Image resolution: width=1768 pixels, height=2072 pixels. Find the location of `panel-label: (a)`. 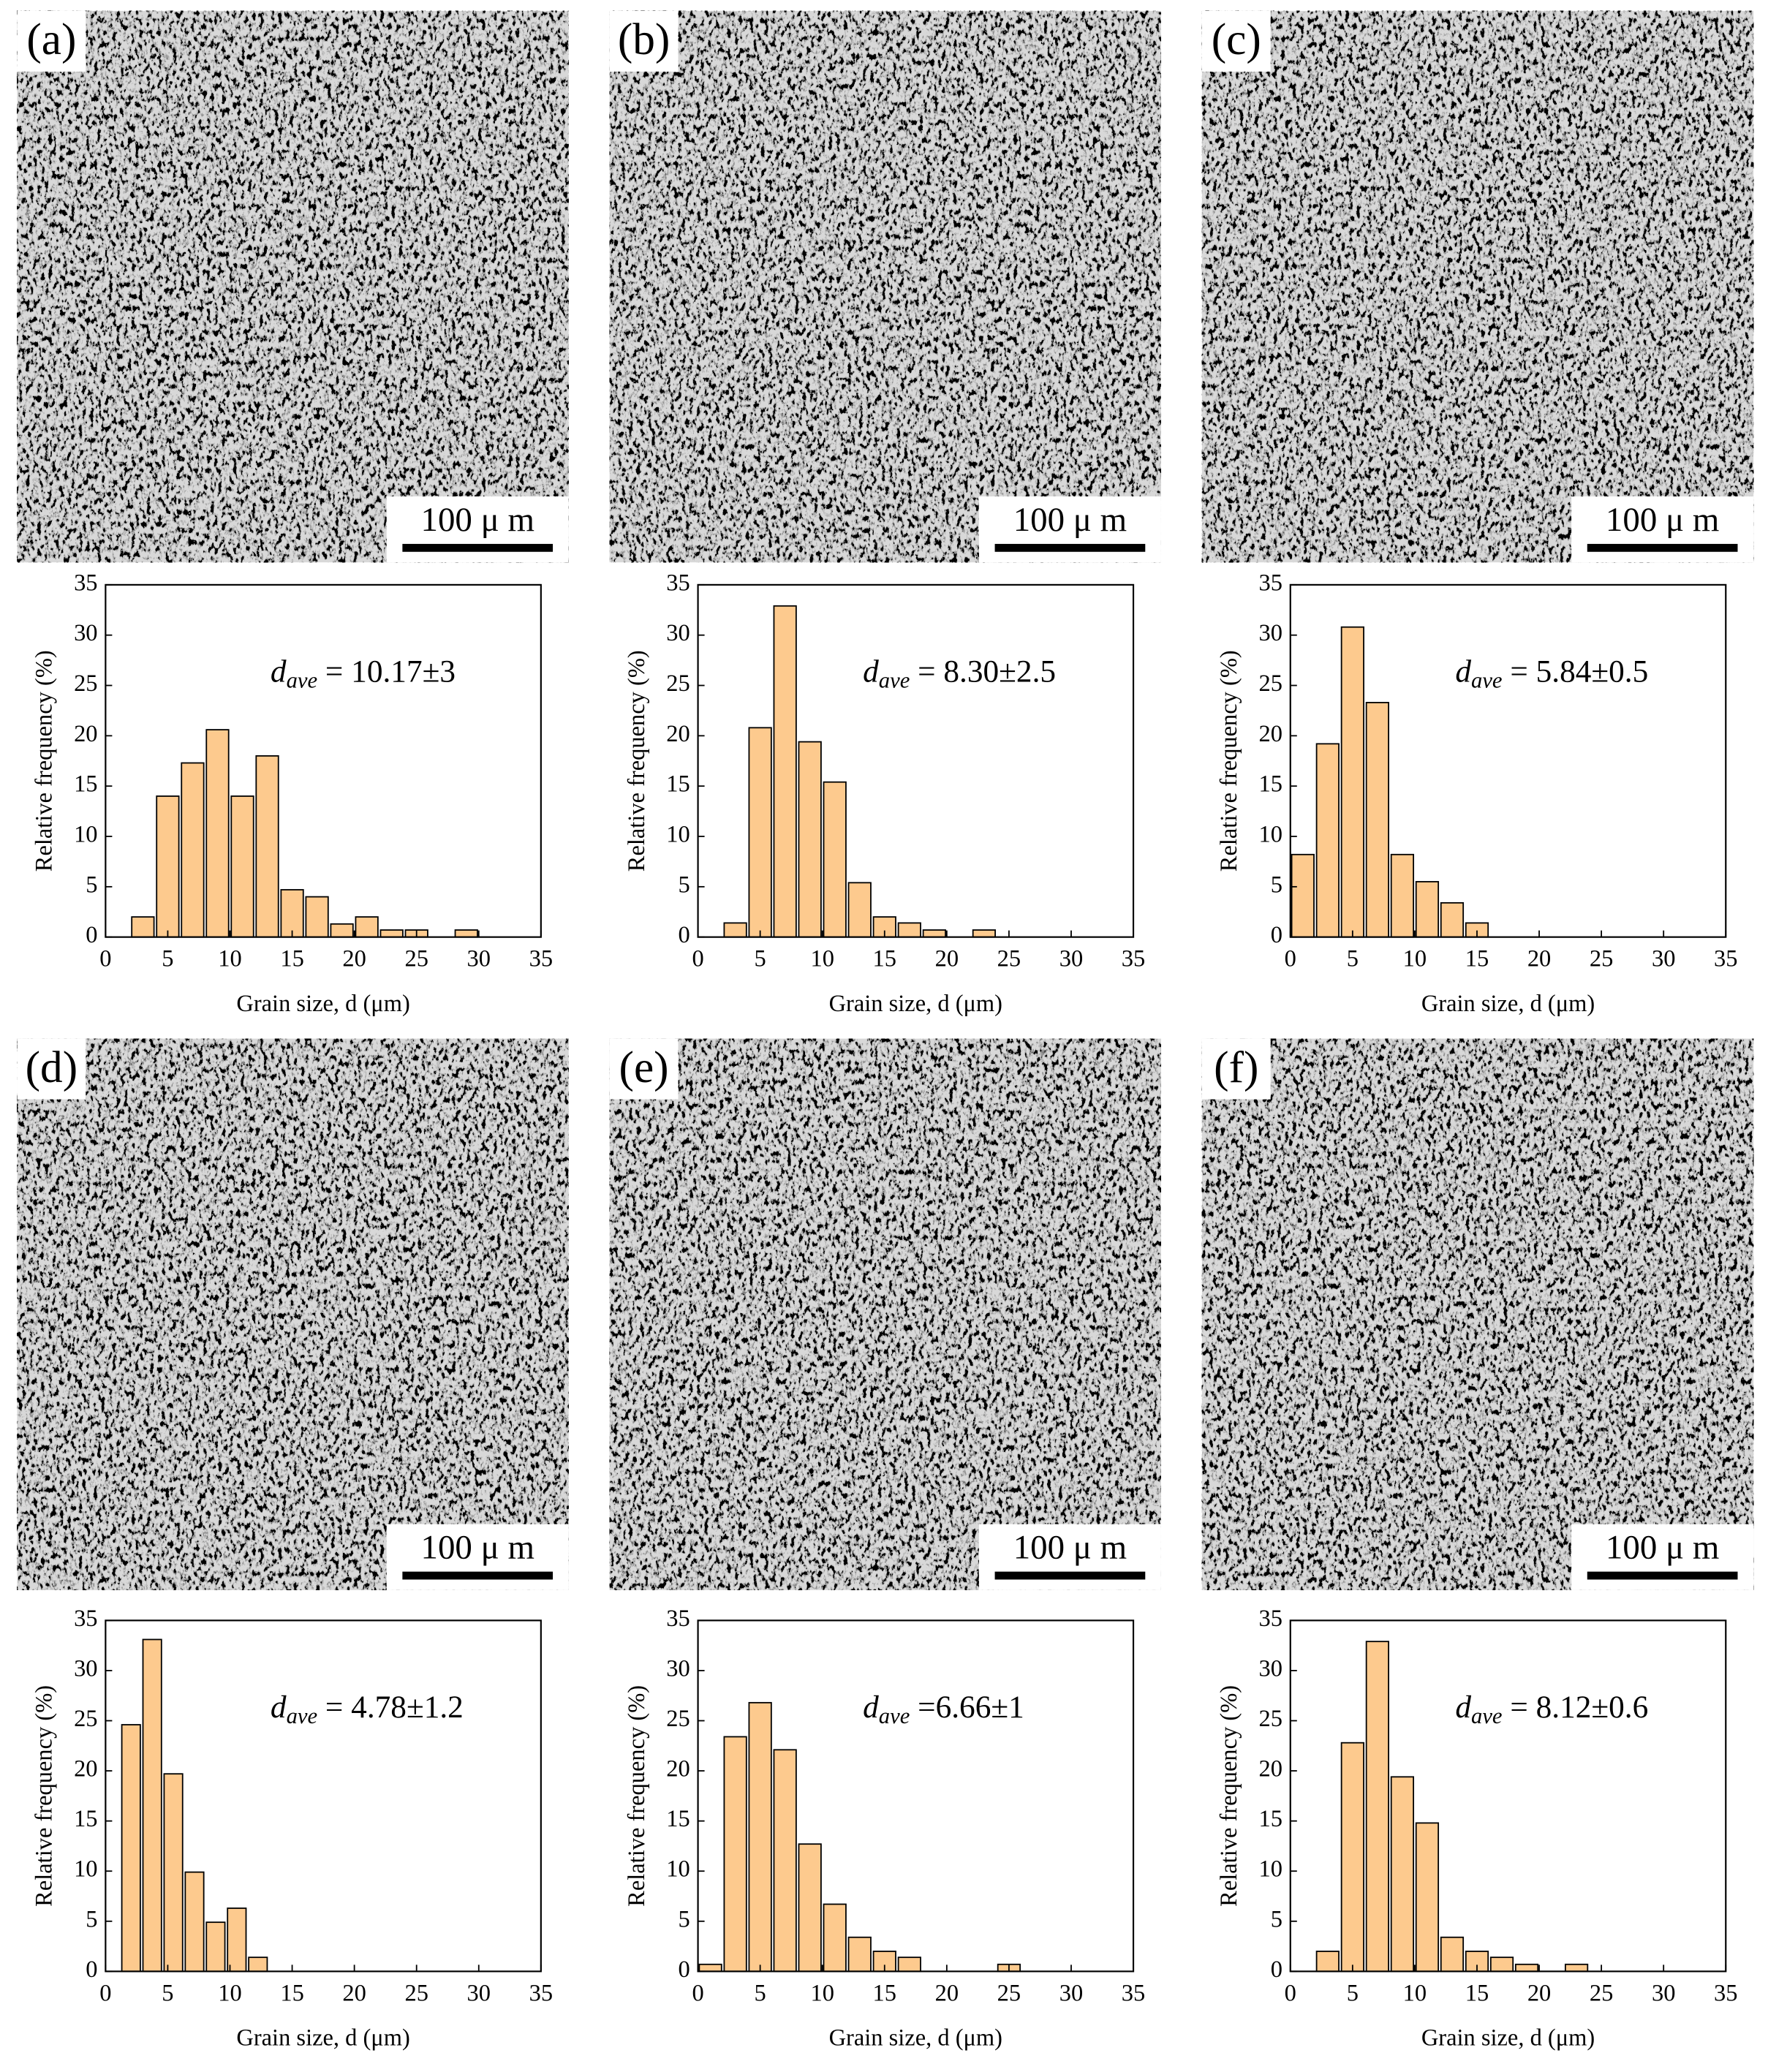

panel-label: (a) is located at coordinates (51, 40).